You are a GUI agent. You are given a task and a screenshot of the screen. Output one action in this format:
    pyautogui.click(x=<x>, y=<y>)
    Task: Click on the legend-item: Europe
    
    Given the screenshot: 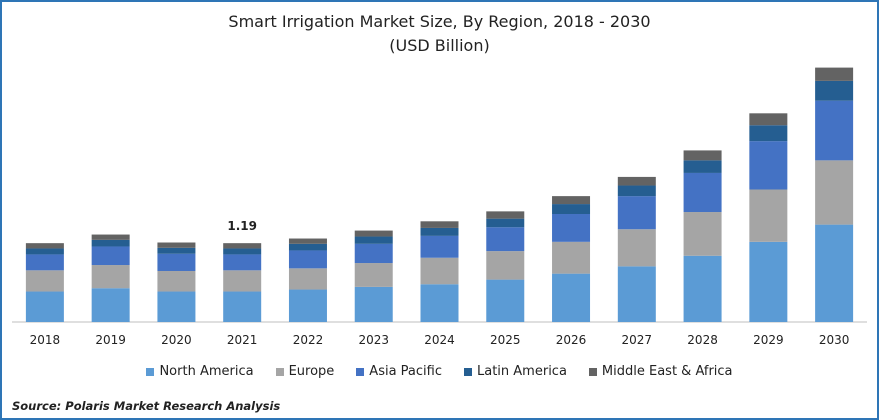 What is the action you would take?
    pyautogui.click(x=305, y=371)
    